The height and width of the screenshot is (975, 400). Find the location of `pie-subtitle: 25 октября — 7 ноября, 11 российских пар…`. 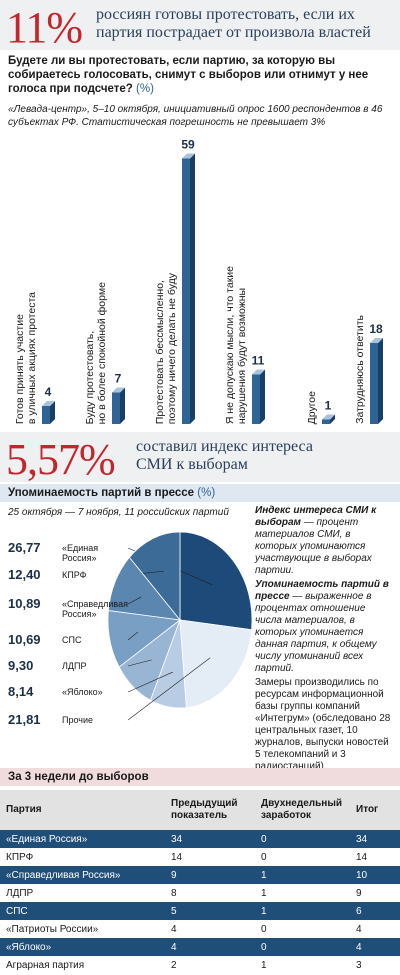

pie-subtitle: 25 октября — 7 ноября, 11 российских пар… is located at coordinates (118, 512).